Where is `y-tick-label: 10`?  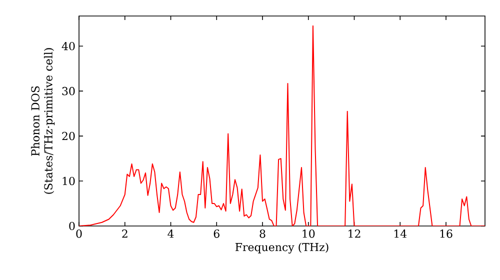 y-tick-label: 10 is located at coordinates (68, 181).